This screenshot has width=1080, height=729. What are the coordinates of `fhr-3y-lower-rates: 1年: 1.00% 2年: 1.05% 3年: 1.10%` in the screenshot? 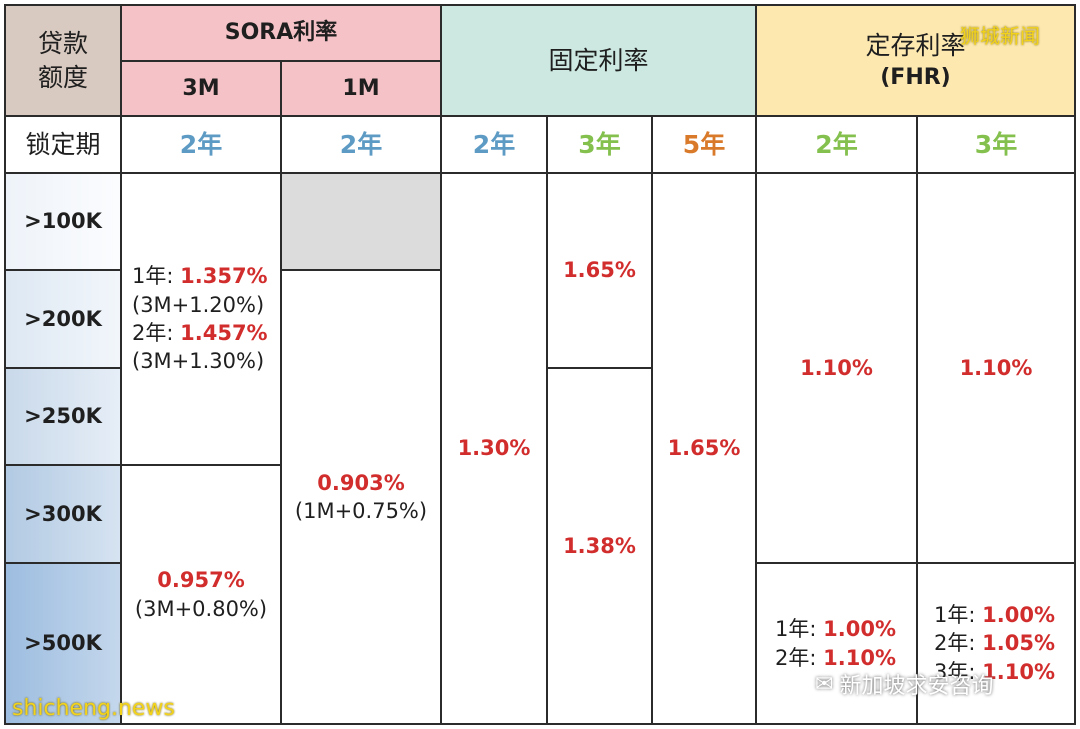 It's located at (996, 643).